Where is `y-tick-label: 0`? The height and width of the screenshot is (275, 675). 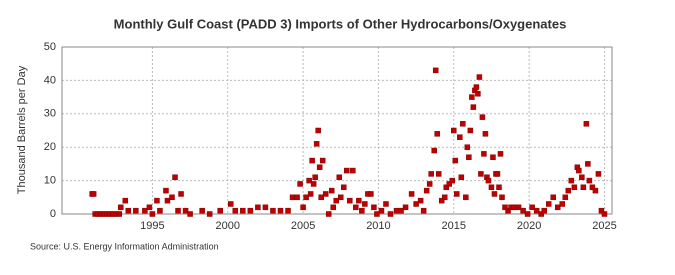 y-tick-label: 0 is located at coordinates (53, 214).